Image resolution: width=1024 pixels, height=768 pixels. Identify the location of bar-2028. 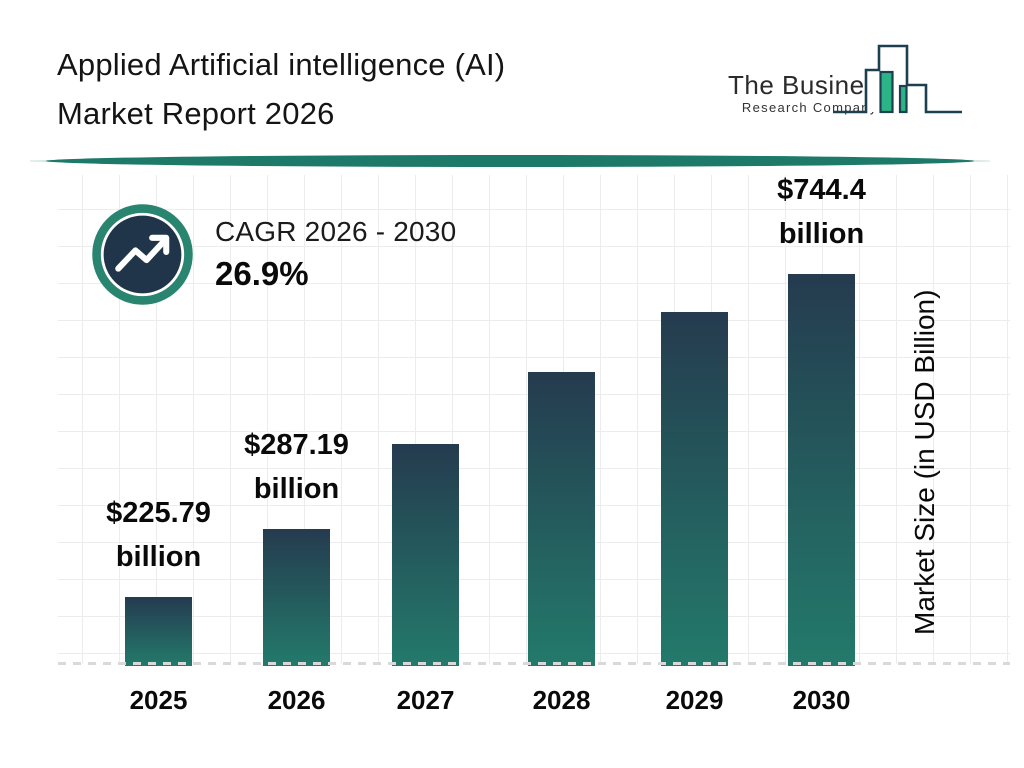
(561, 519).